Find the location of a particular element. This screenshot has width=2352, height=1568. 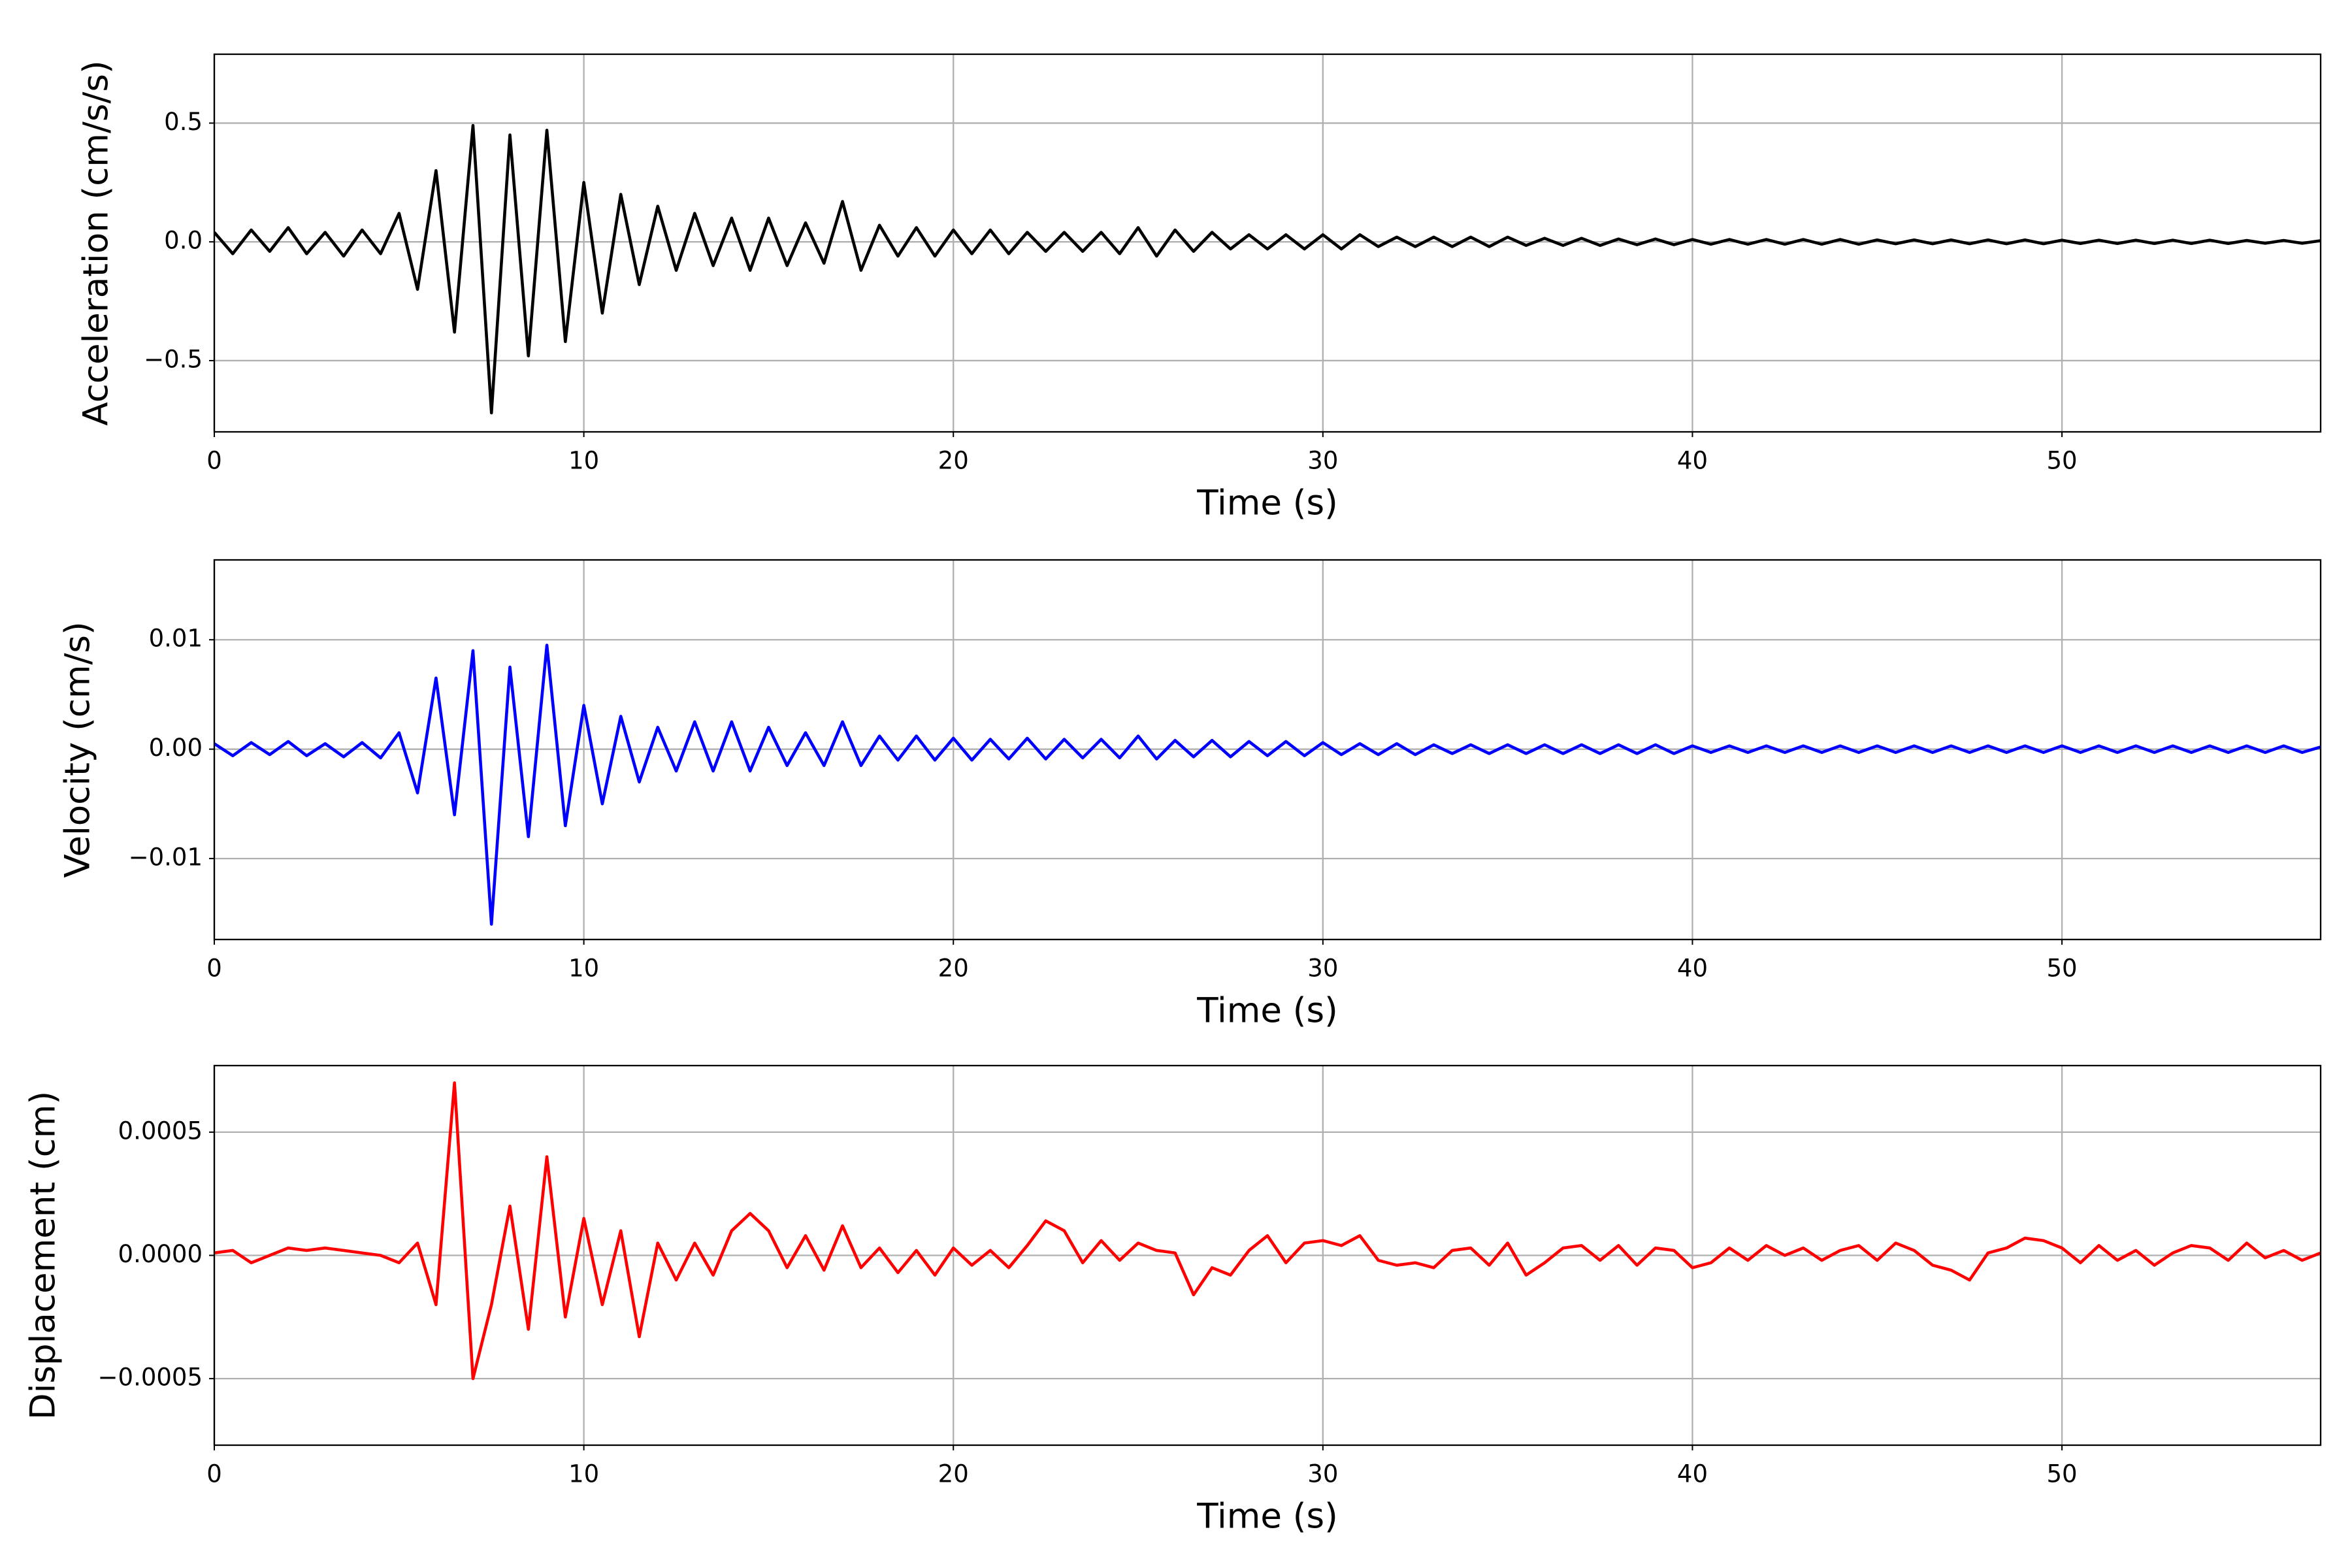

y-tick-label: 0.00 is located at coordinates (176, 748).